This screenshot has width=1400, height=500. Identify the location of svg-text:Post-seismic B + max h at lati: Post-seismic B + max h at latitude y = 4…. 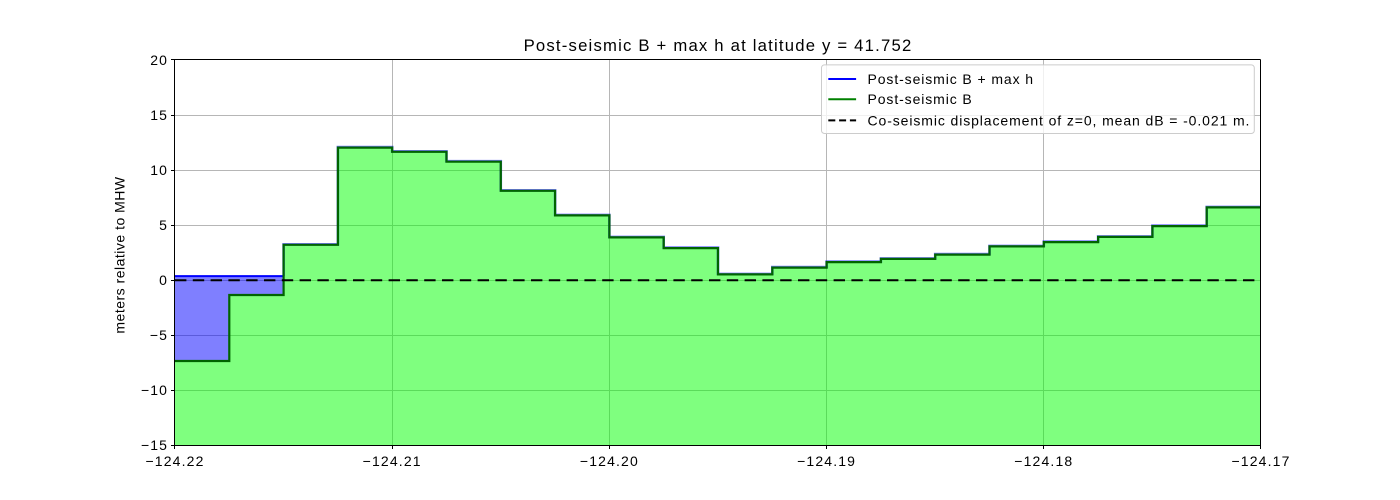
(718, 45).